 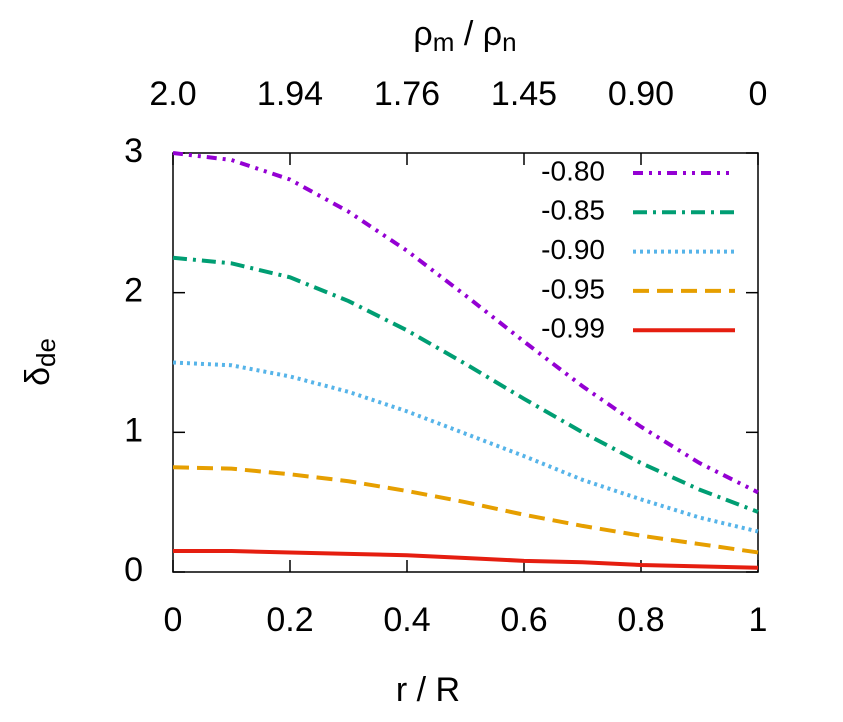 I want to click on legend-label: -0.95, so click(x=573, y=288).